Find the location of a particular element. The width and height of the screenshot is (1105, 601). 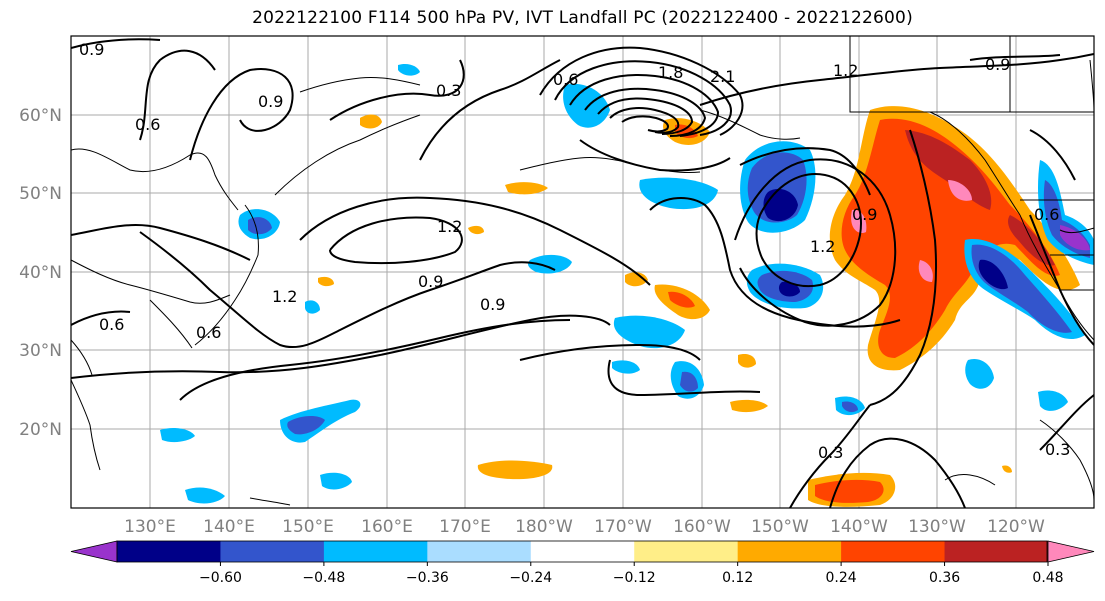

colorbar-tick-label: 0.24 is located at coordinates (841, 578).